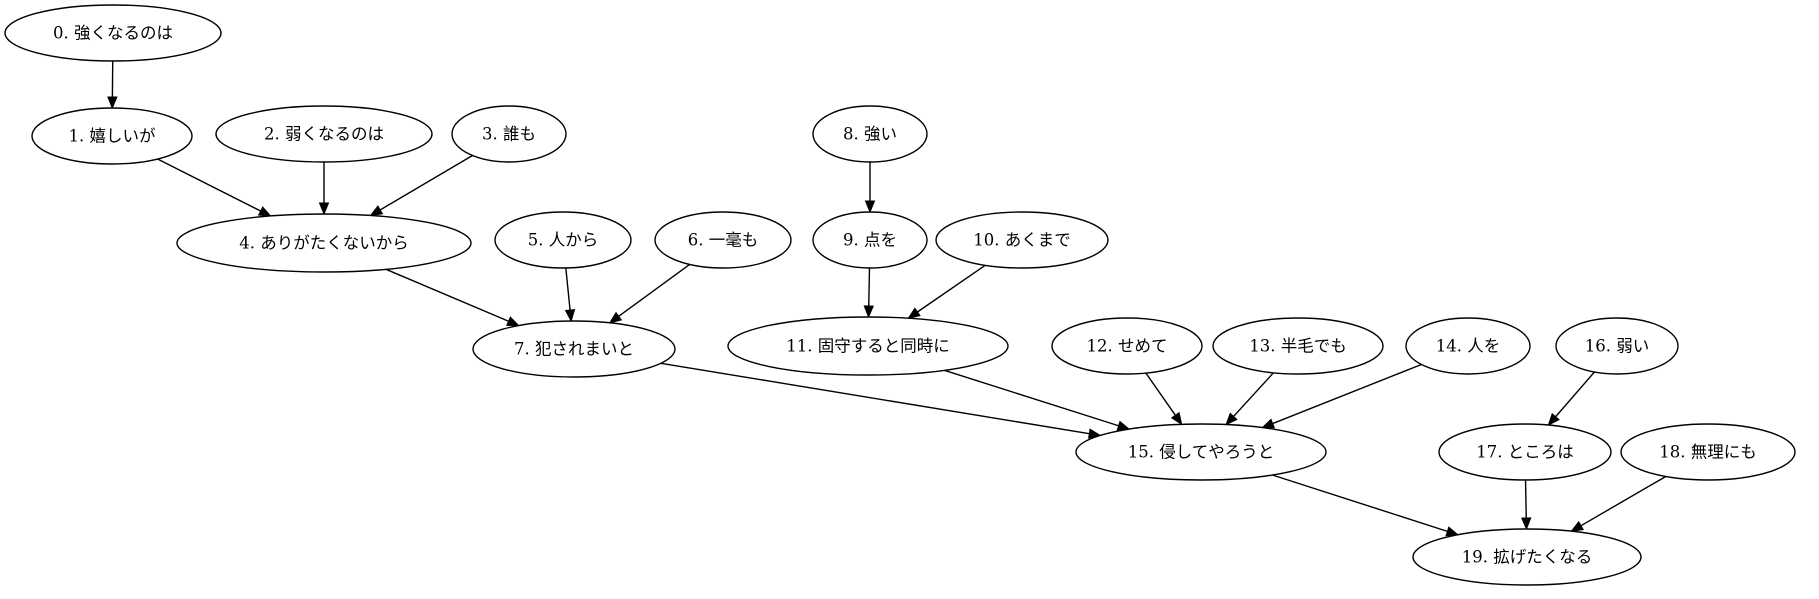 The image size is (1819, 599). I want to click on graph-node-10: 10. あくまで, so click(1022, 240).